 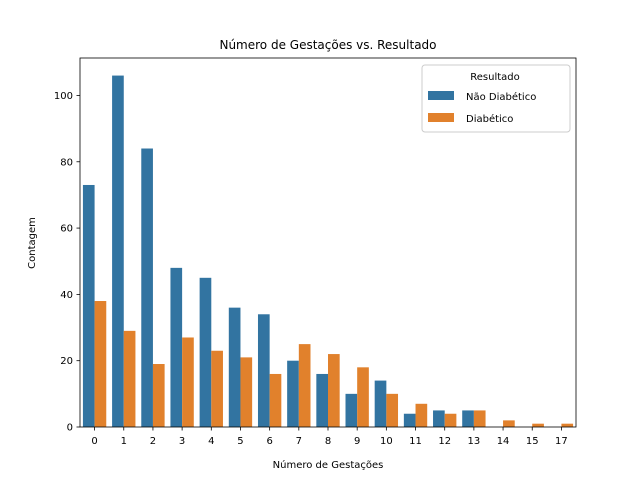 I want to click on y-axis: 0 20 40 60 80 100, so click(x=67, y=262).